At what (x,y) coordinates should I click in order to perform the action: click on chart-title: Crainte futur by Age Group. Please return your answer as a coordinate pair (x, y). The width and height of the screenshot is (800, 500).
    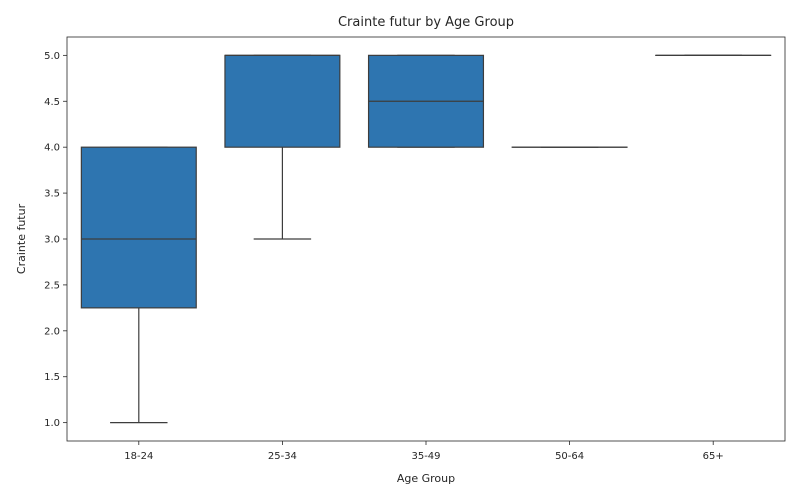
    Looking at the image, I should click on (426, 22).